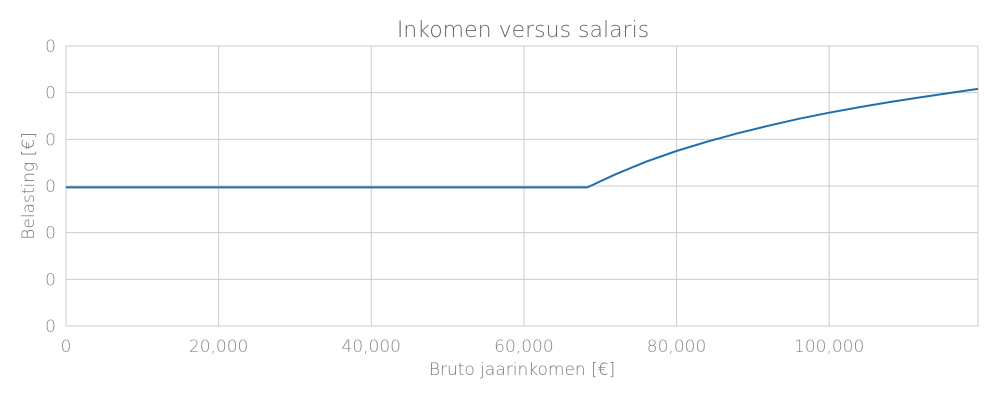  Describe the element at coordinates (66, 347) in the screenshot. I see `x-tick-label: 0` at that location.